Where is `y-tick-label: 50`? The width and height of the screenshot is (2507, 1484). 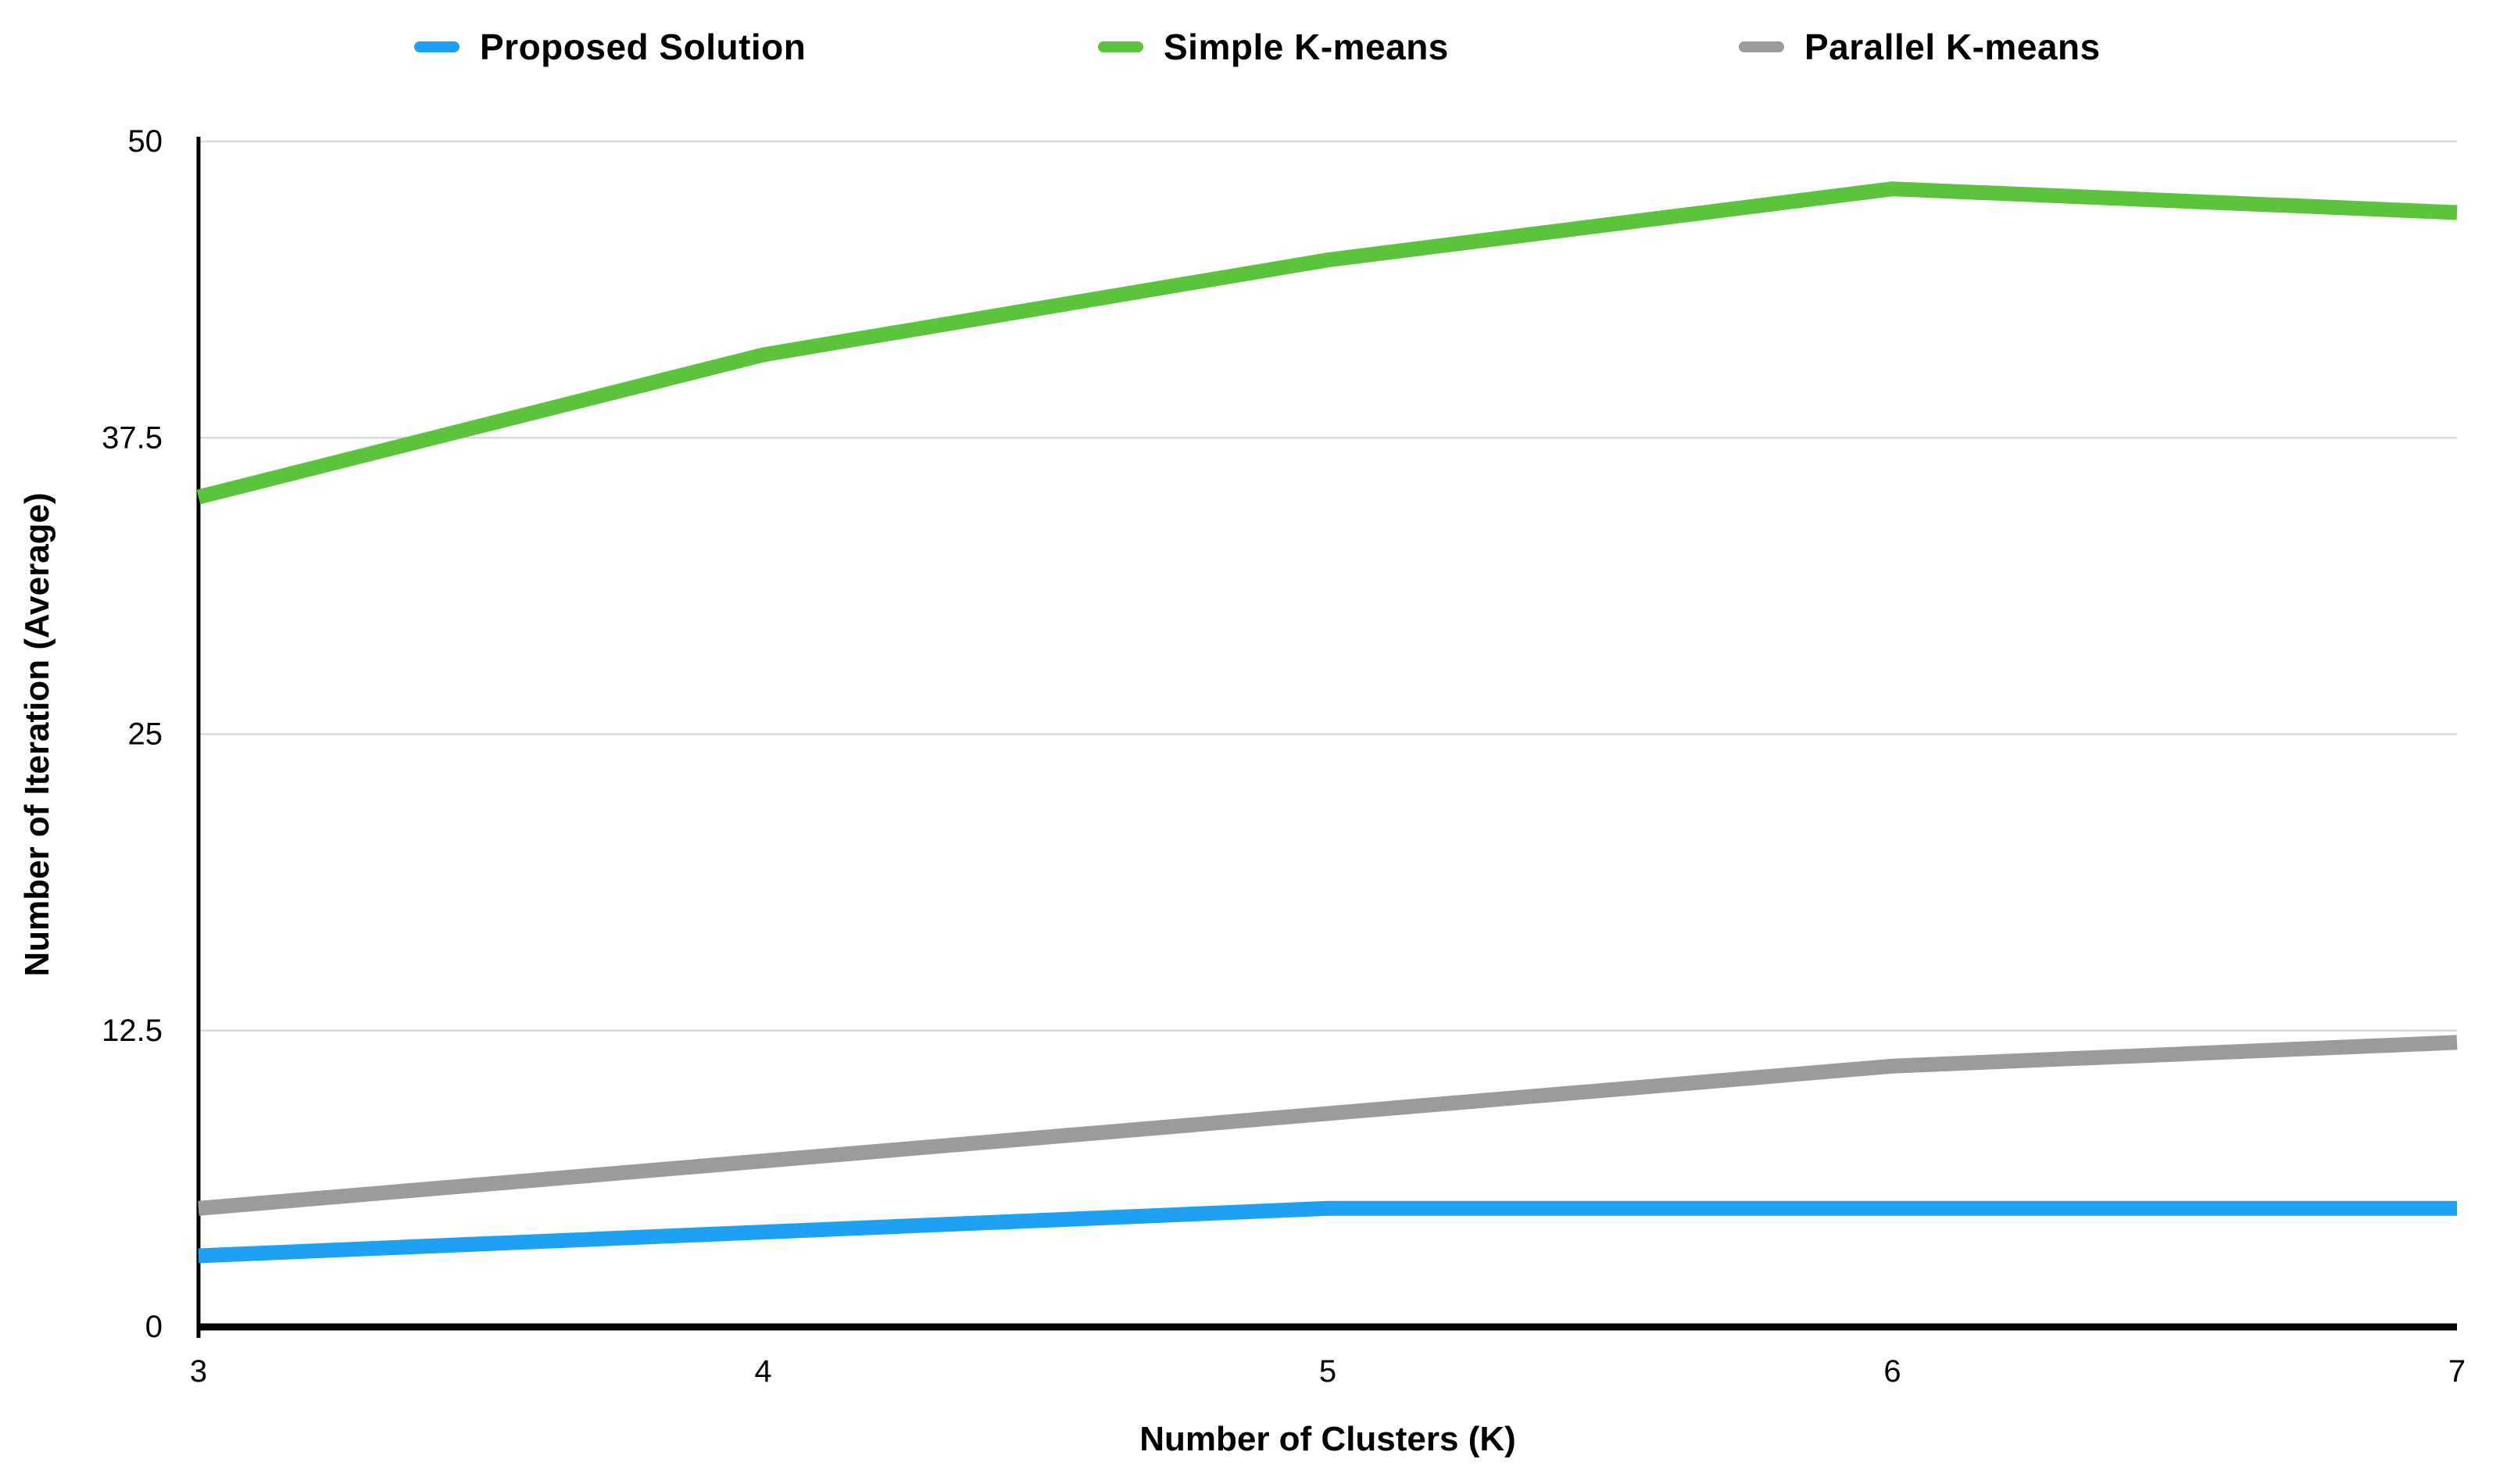 y-tick-label: 50 is located at coordinates (145, 141).